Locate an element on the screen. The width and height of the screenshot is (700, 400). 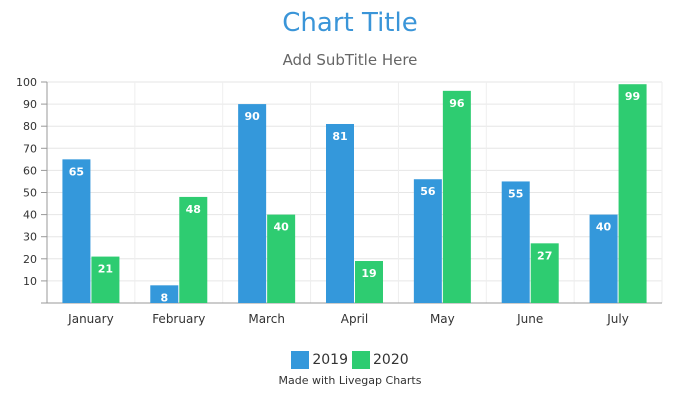
y-tick-label: 50 is located at coordinates (30, 193).